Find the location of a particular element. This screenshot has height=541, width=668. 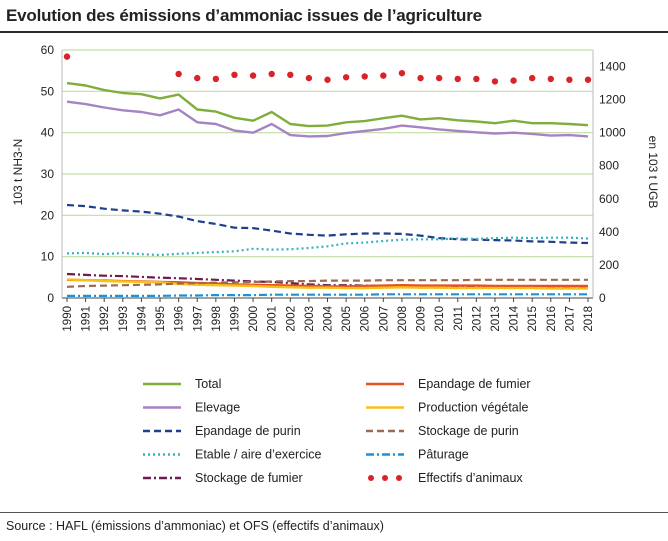

x-tick-label: 1998 is located at coordinates (217, 319).